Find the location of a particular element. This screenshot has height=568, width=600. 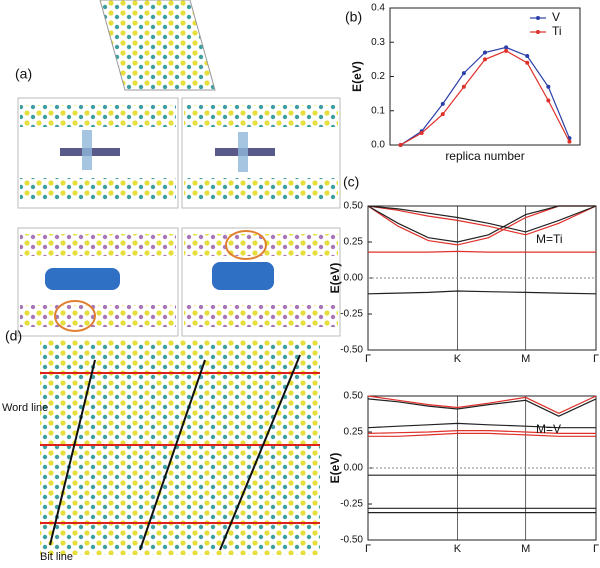

y-tick-label: 0.2 is located at coordinates (378, 76).